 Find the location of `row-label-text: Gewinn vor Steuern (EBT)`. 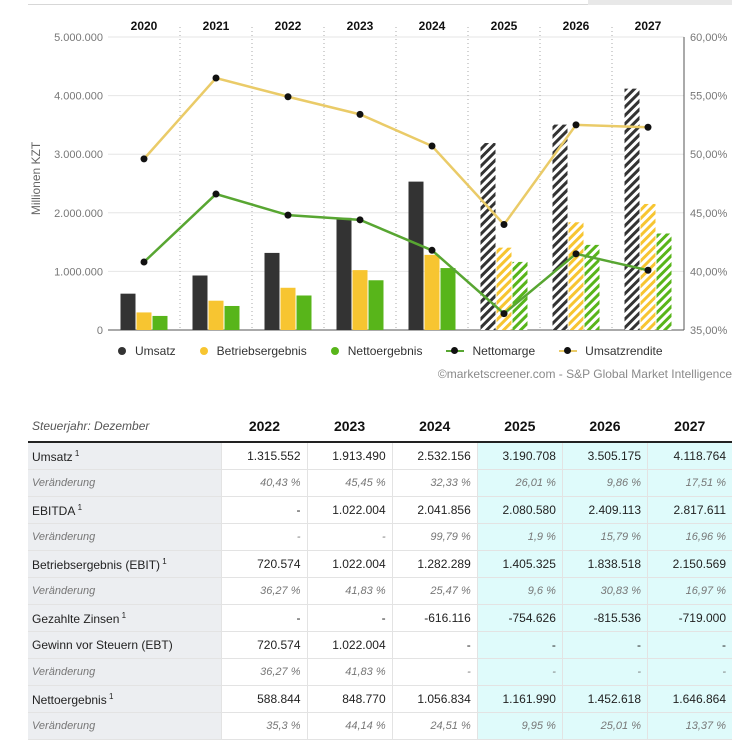

row-label-text: Gewinn vor Steuern (EBT) is located at coordinates (102, 645).